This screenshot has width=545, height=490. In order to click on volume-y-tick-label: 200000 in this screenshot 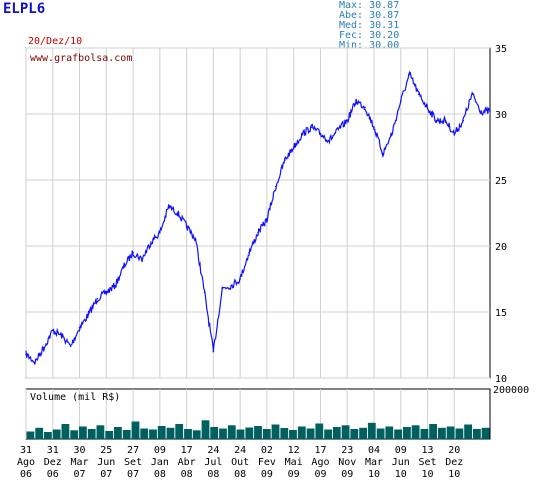, I will do `click(511, 390)`.